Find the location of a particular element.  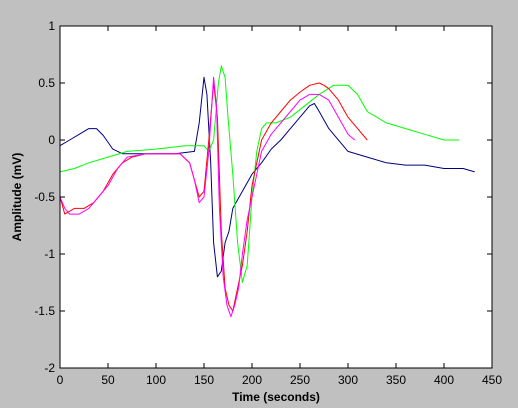

y-tick-label: -1 is located at coordinates (49, 254).